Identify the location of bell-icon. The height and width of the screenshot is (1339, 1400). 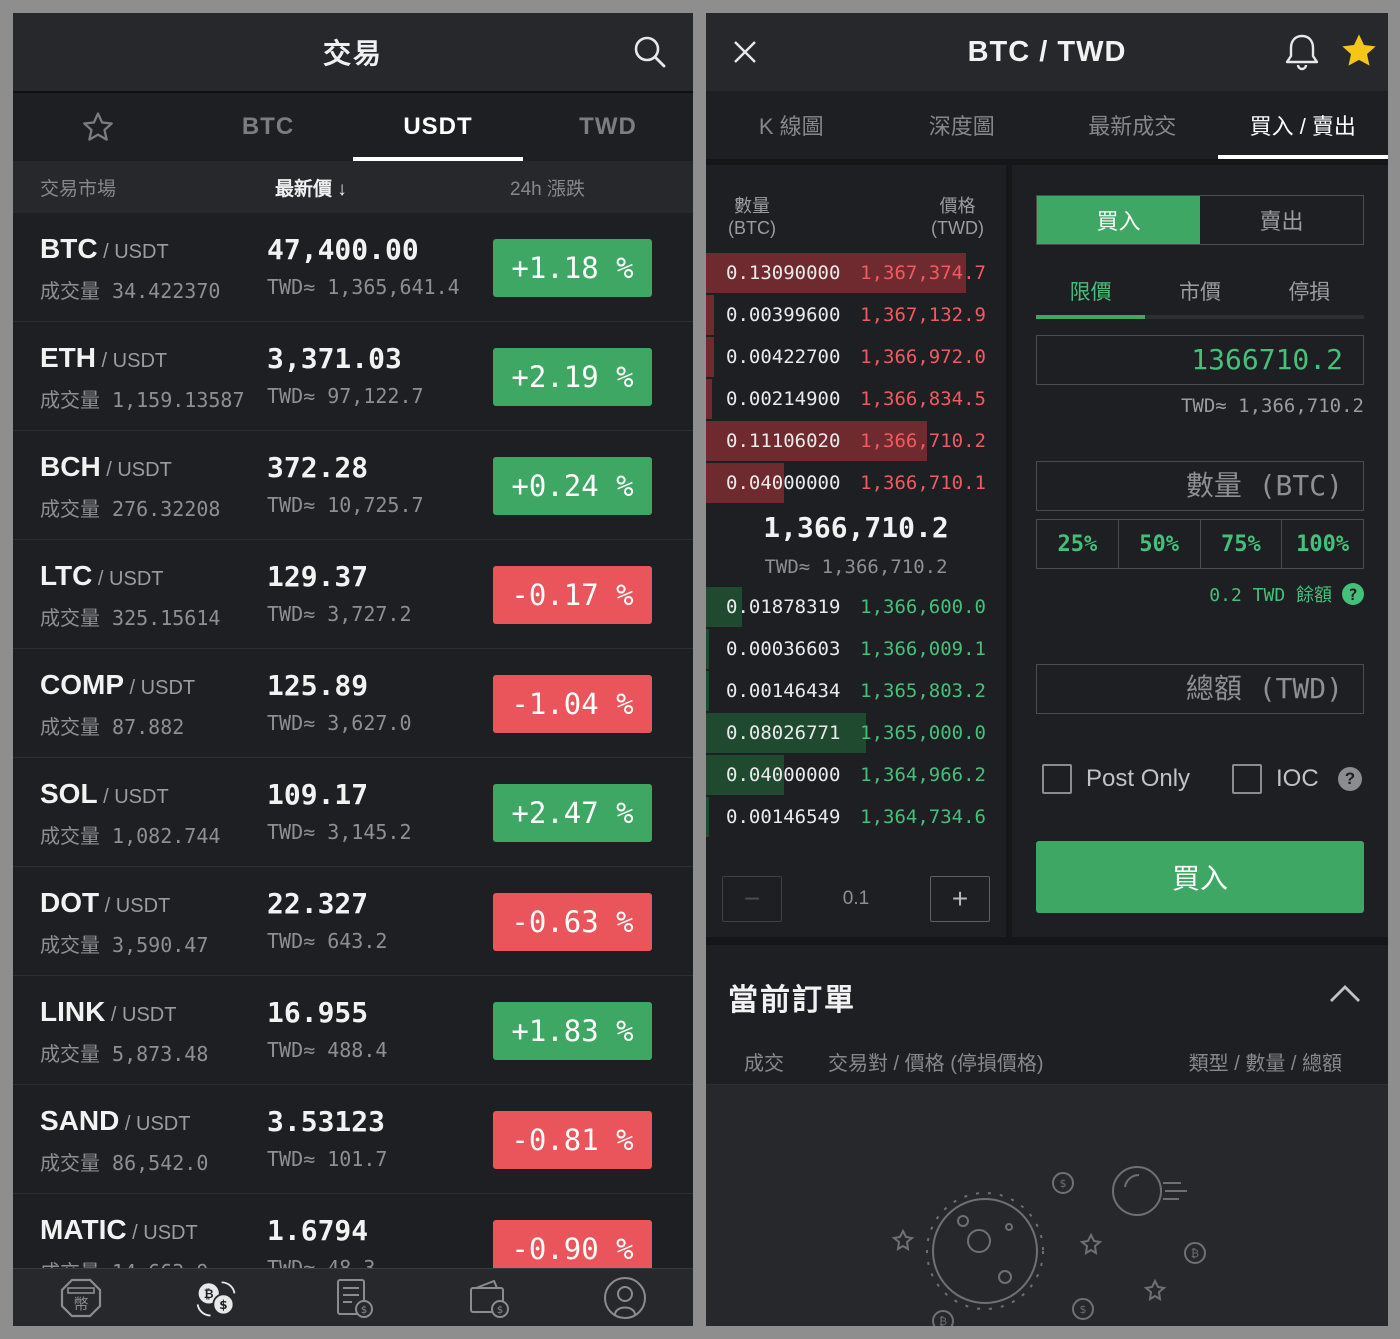
(1302, 52).